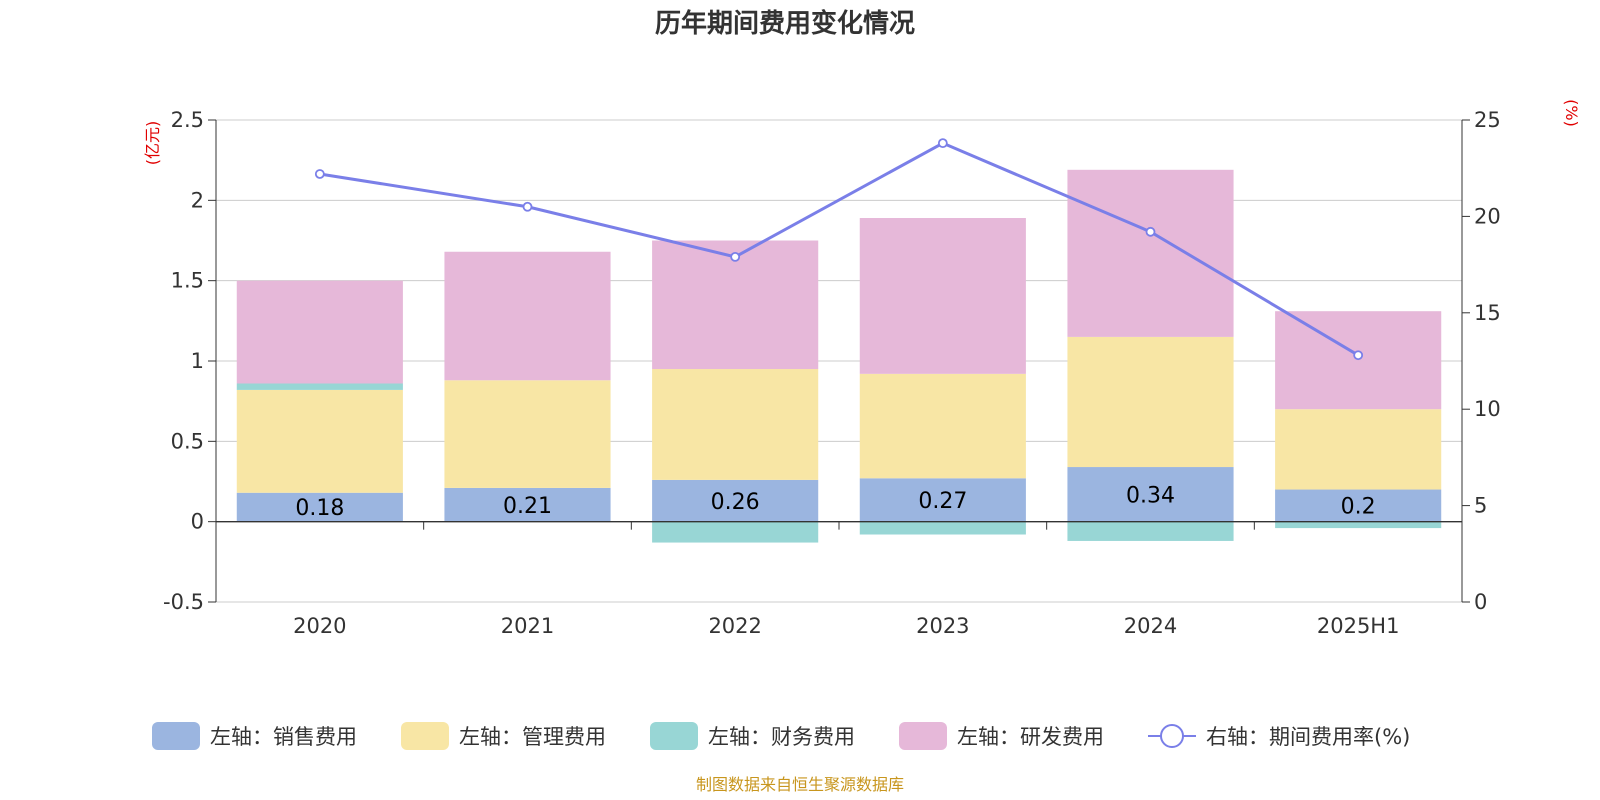 The height and width of the screenshot is (800, 1600). I want to click on right-axis: 25 20 15 10 5 0, so click(1481, 361).